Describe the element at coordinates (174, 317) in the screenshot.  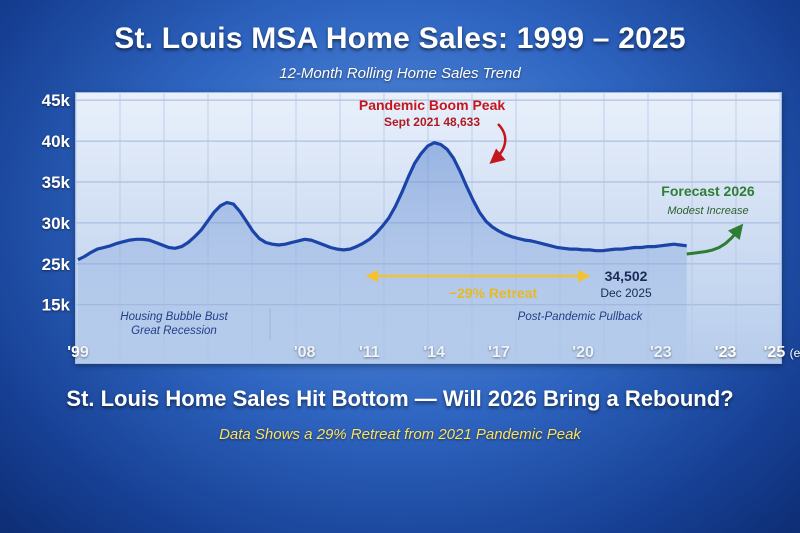
I see `region-left-label-1: Housing Bubble Bust` at that location.